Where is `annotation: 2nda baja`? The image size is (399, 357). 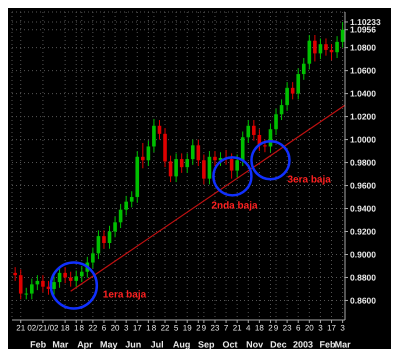
annotation: 2nda baja is located at coordinates (234, 206).